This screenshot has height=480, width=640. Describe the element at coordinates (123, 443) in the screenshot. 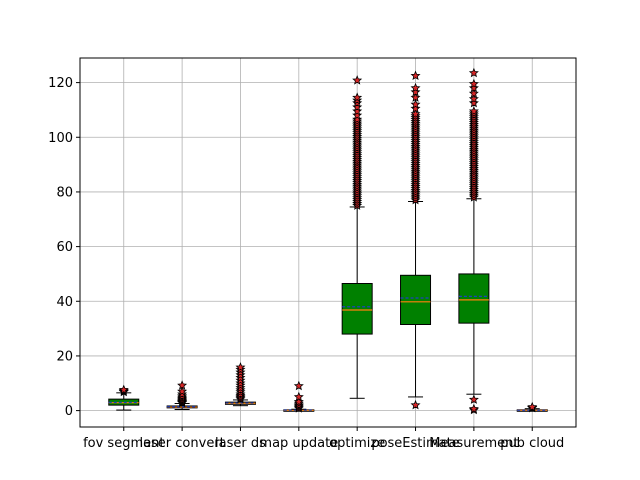

I see `x-tick-label: fov segment` at that location.